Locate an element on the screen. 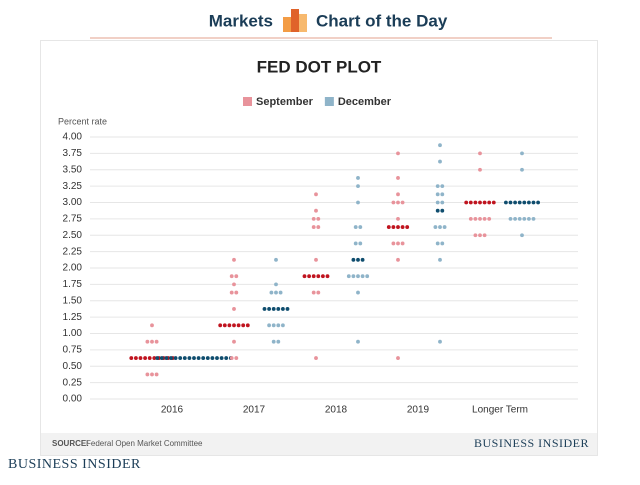 This screenshot has width=640, height=485. chart-title: FED DOT PLOT is located at coordinates (319, 66).